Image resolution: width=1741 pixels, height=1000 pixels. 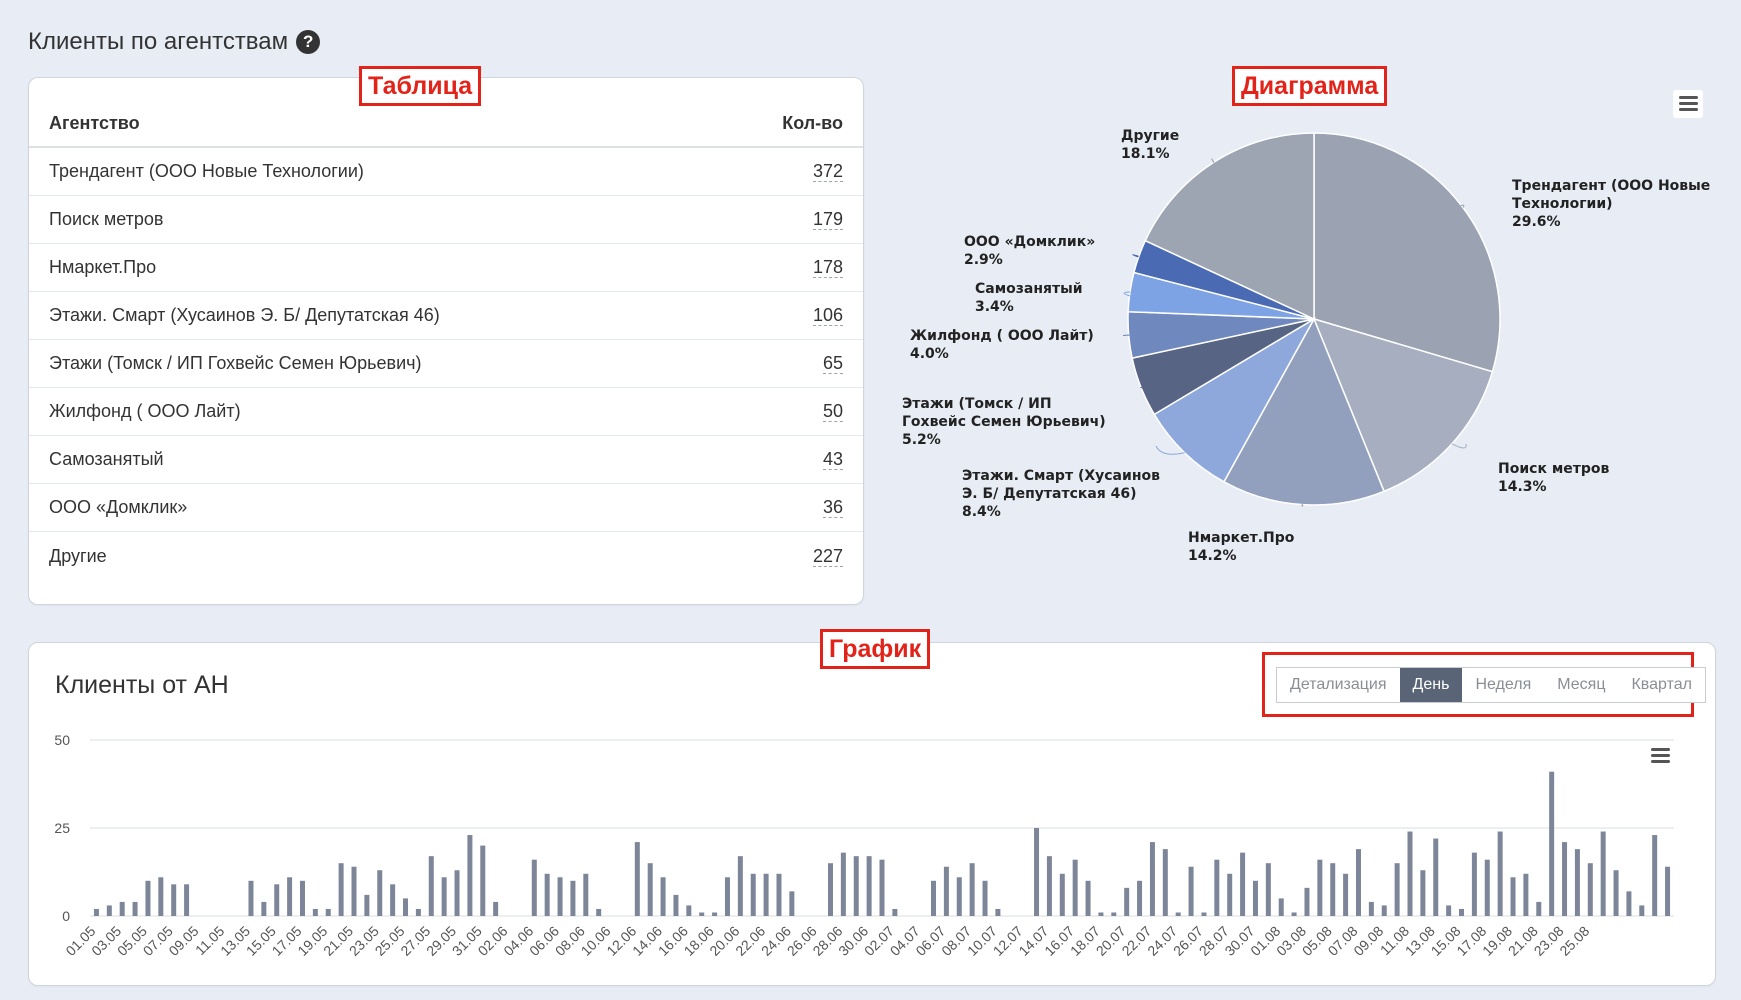 What do you see at coordinates (1431, 685) in the screenshot?
I see `day-button: День` at bounding box center [1431, 685].